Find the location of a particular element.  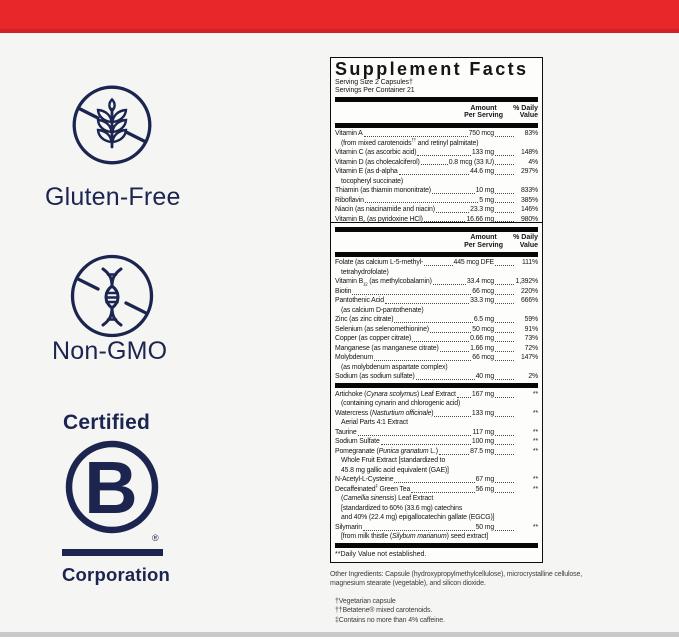

daily-value: 980% is located at coordinates (529, 219).